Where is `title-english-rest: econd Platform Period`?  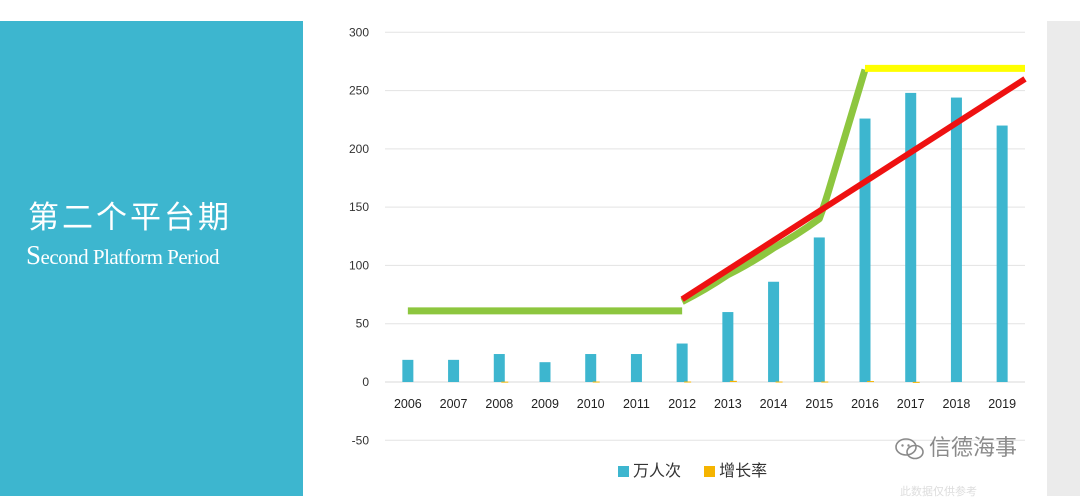 title-english-rest: econd Platform Period is located at coordinates (130, 257).